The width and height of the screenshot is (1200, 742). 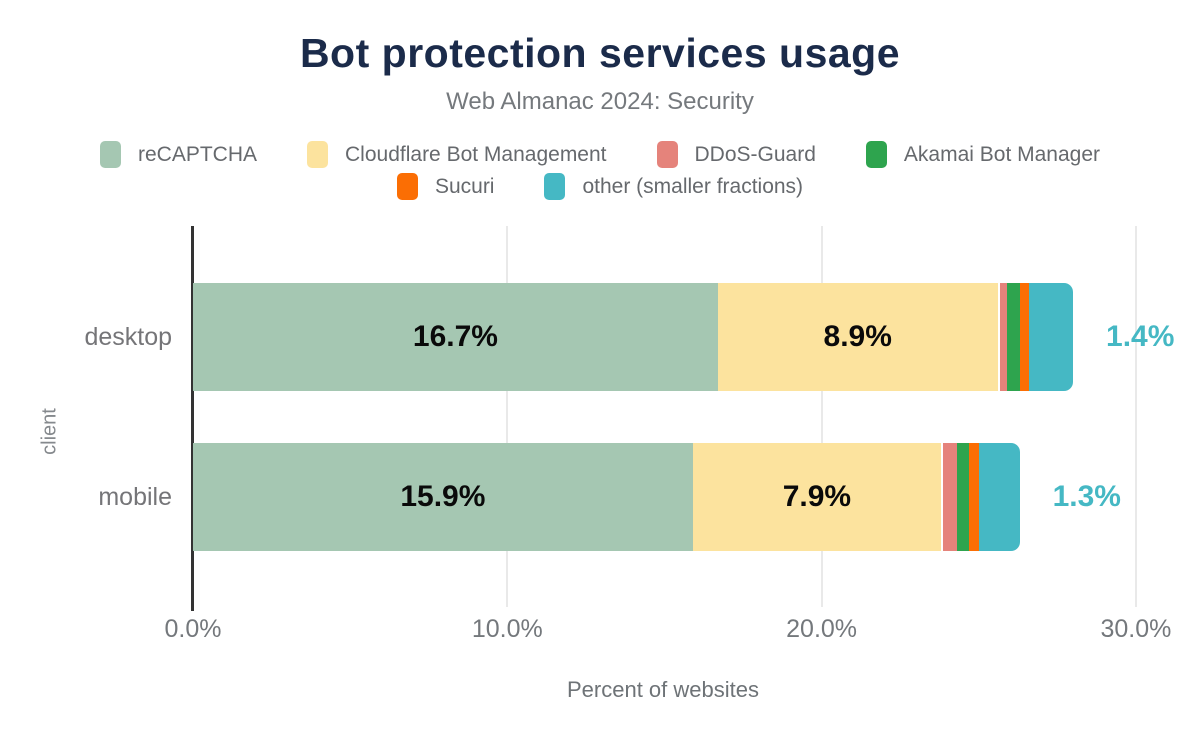 What do you see at coordinates (476, 154) in the screenshot?
I see `legend-label: Cloudflare Bot Management` at bounding box center [476, 154].